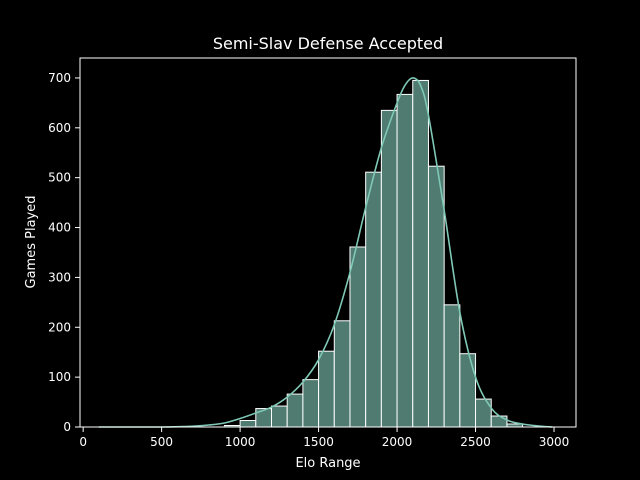 This screenshot has width=640, height=480. I want to click on x-ticks-group: 0 500 1000 1500 2000 2500 3000, so click(324, 438).